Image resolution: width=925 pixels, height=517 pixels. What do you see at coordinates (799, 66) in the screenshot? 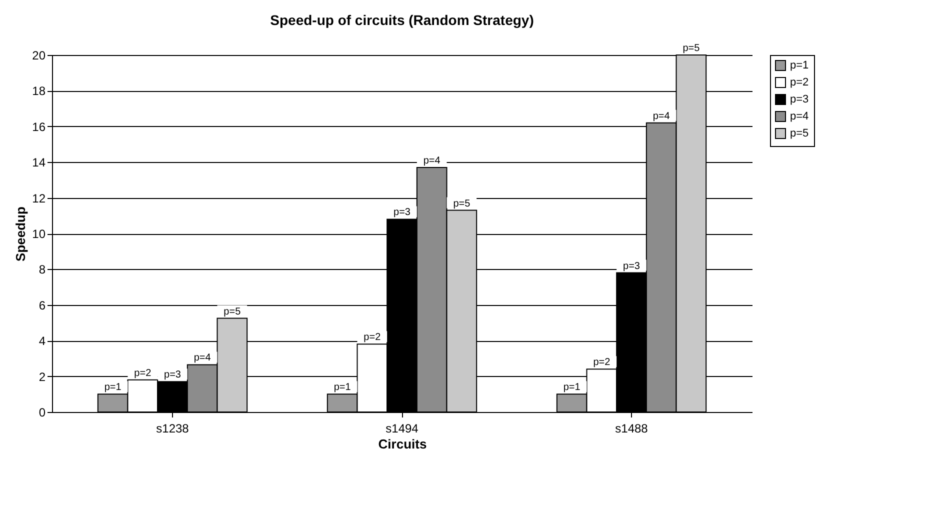
I see `legend-label: p=1` at bounding box center [799, 66].